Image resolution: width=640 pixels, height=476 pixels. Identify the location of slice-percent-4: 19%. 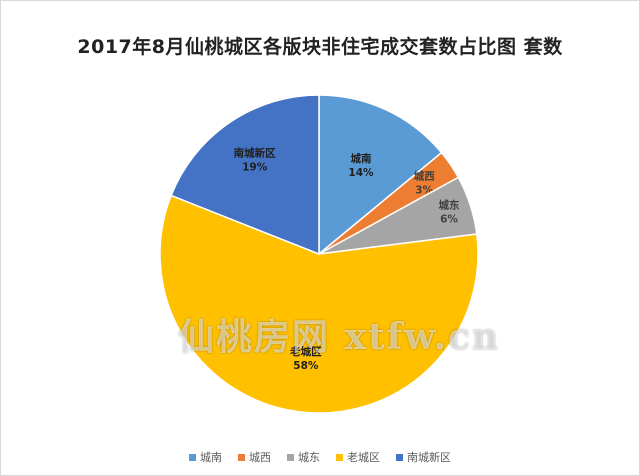
(255, 167).